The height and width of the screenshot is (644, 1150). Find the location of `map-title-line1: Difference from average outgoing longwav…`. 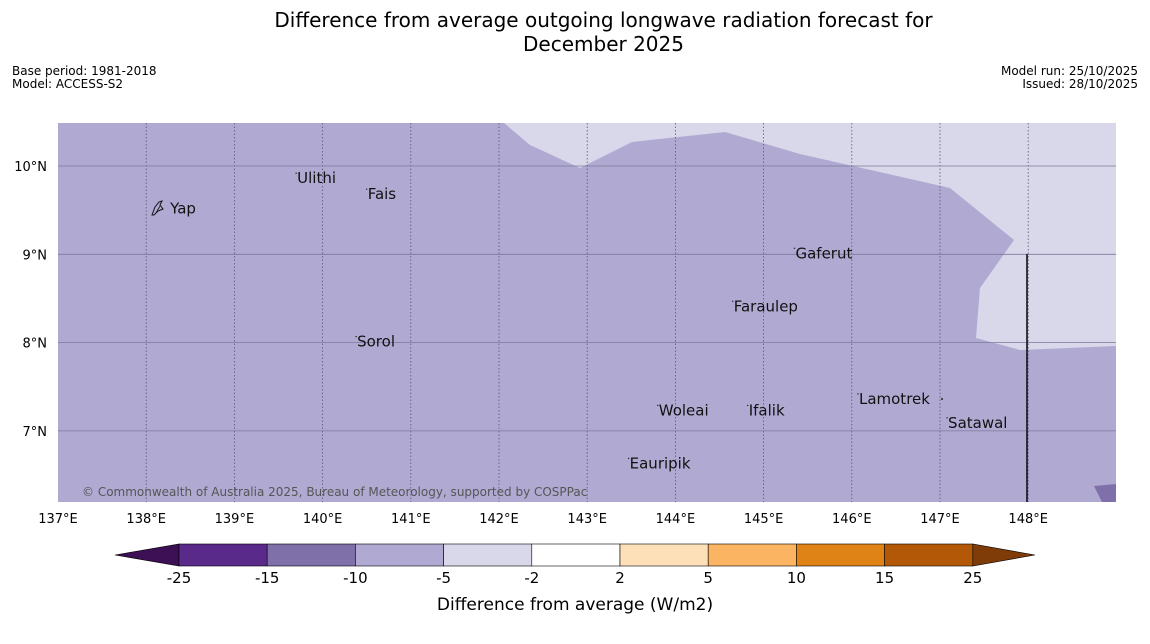

map-title-line1: Difference from average outgoing longwav… is located at coordinates (603, 20).